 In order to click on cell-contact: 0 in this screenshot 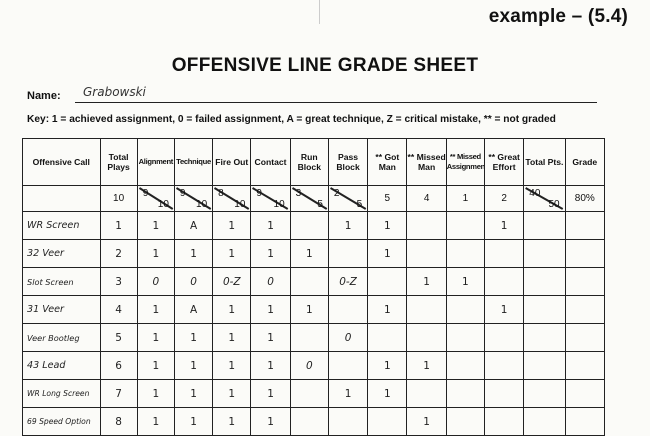, I will do `click(270, 281)`.